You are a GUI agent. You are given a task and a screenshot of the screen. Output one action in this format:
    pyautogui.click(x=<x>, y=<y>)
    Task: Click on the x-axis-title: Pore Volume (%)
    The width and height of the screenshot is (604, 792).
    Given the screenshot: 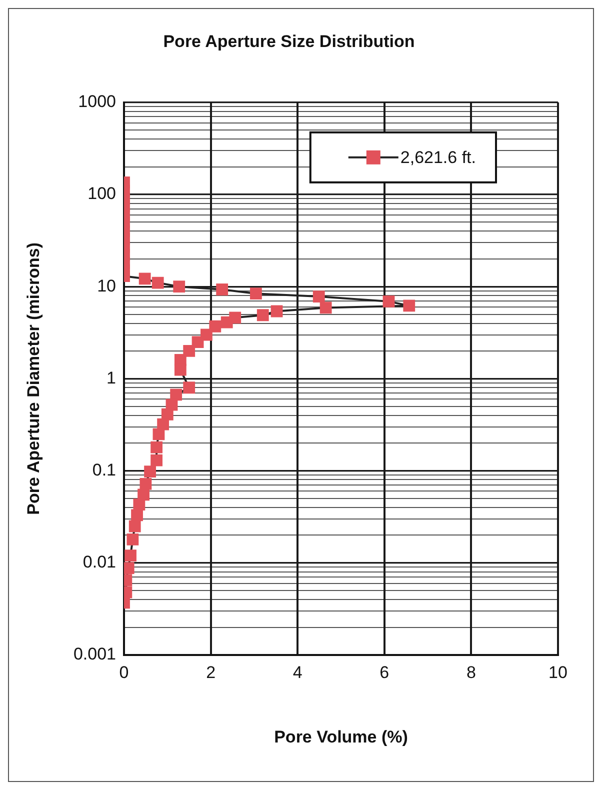 What is the action you would take?
    pyautogui.click(x=341, y=736)
    